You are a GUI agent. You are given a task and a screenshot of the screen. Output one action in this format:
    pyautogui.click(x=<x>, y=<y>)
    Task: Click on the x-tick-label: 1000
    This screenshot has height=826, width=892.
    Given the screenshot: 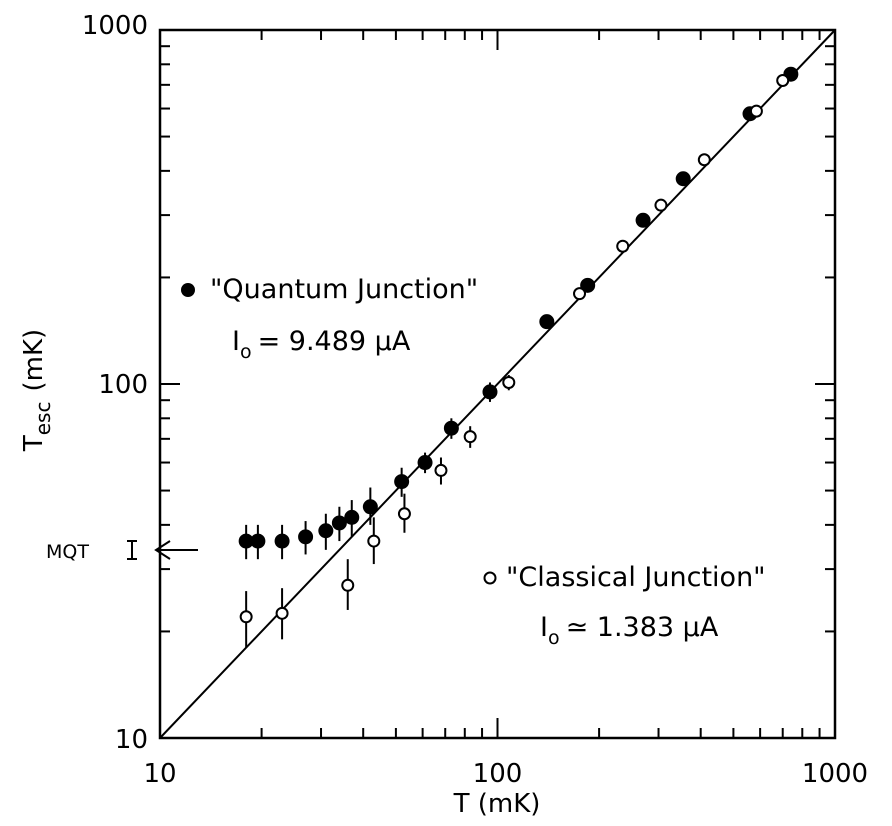 What is the action you would take?
    pyautogui.click(x=835, y=774)
    